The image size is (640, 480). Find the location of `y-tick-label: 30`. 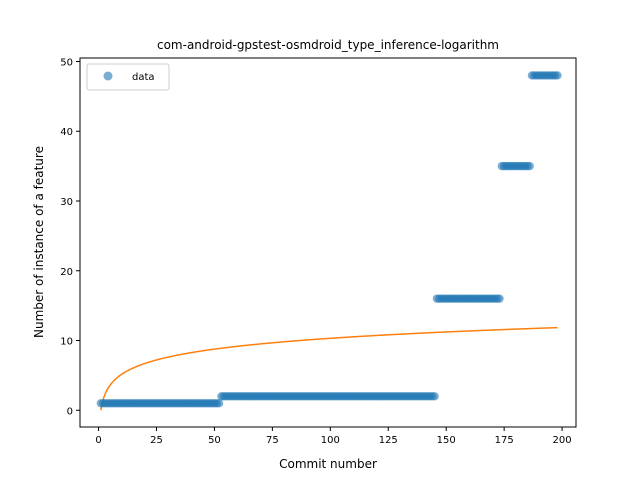

y-tick-label: 30 is located at coordinates (66, 202).